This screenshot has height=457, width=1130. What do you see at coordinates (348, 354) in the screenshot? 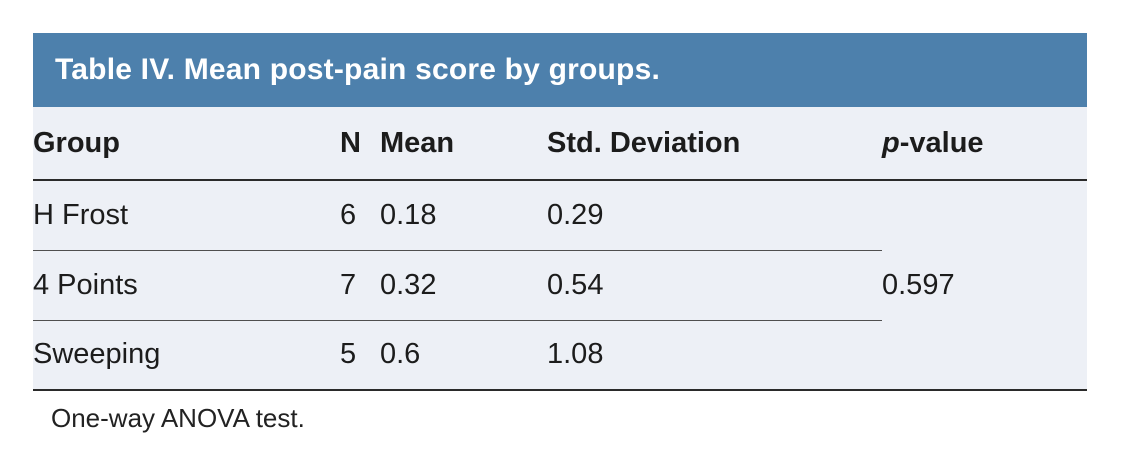
I see `n-cell: 5` at bounding box center [348, 354].